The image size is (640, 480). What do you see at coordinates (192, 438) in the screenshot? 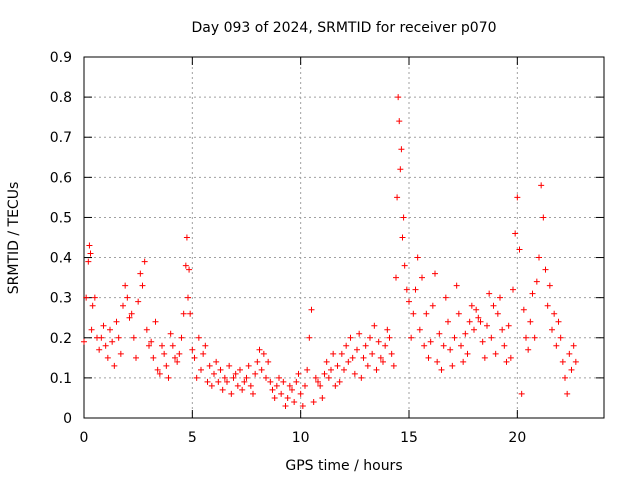
I see `x-tick-label: 5` at bounding box center [192, 438].